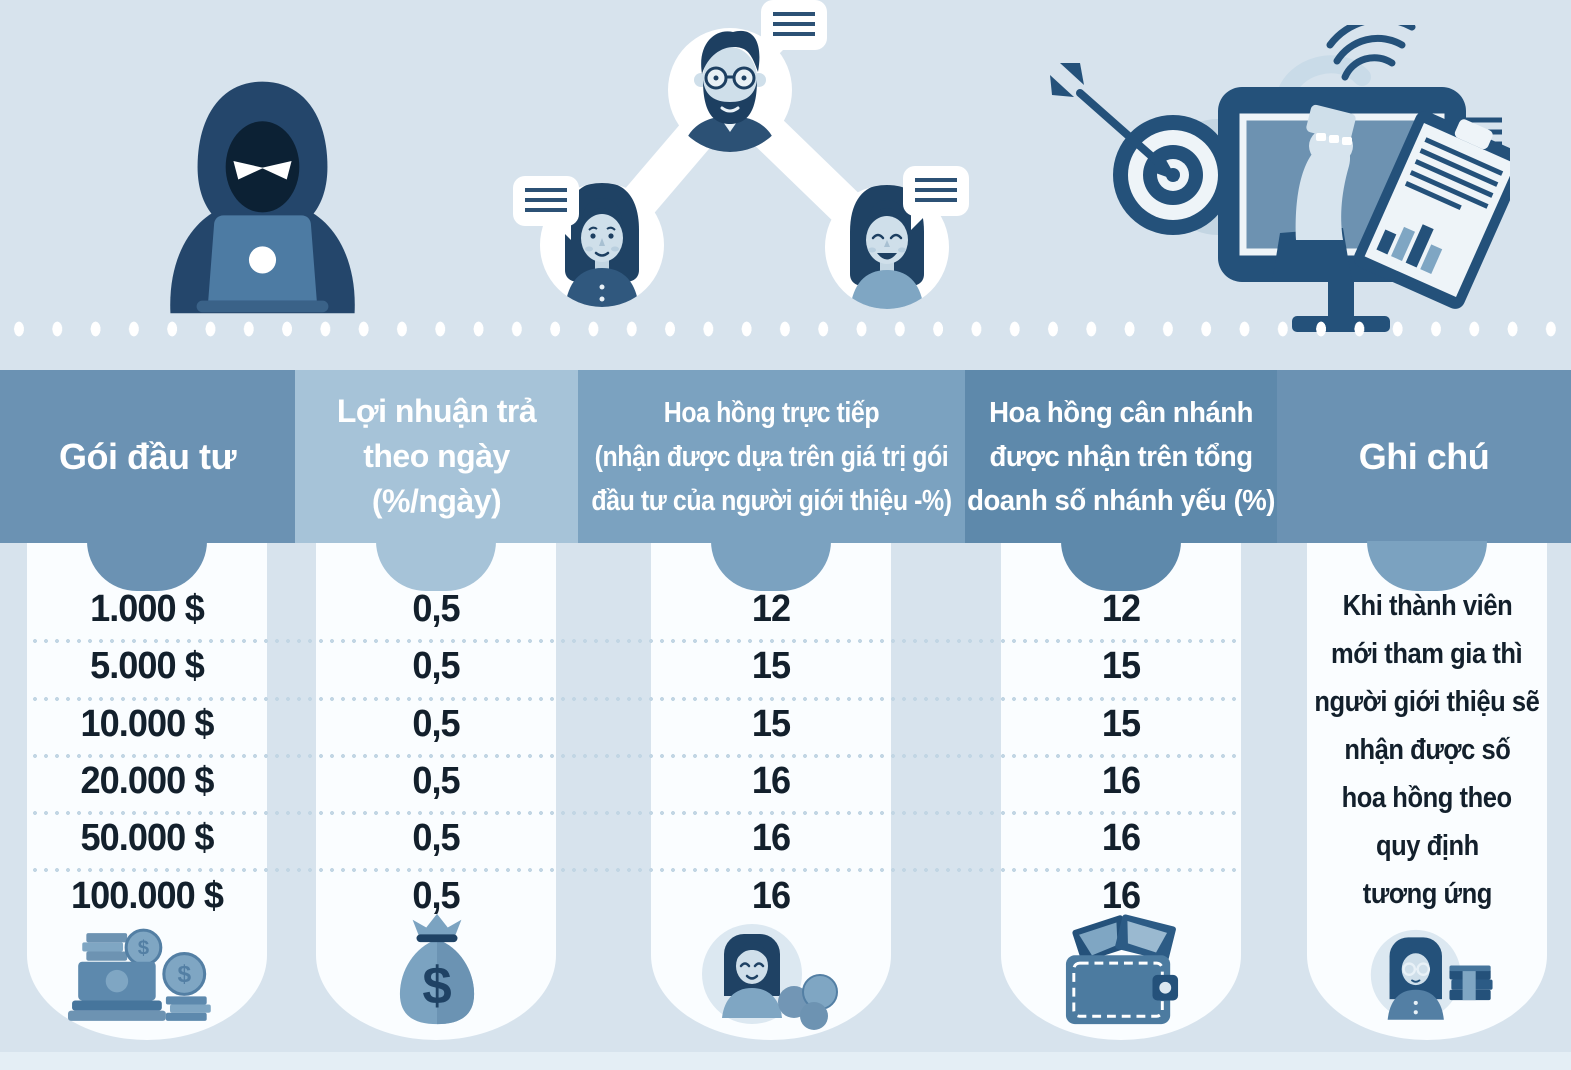 The width and height of the screenshot is (1571, 1070). Describe the element at coordinates (1431, 974) in the screenshot. I see `member-with-cash-icon` at that location.